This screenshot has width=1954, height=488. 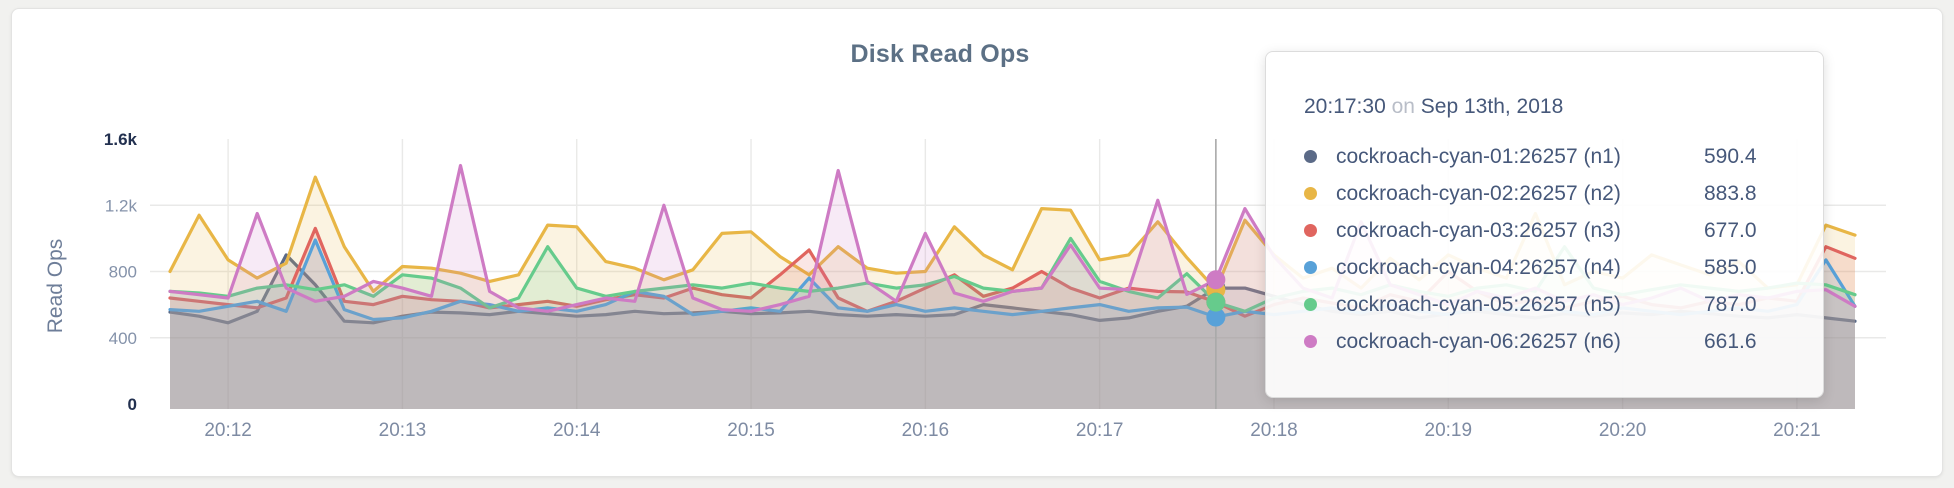 I want to click on tooltip-series-value: 661.6, so click(x=1730, y=341).